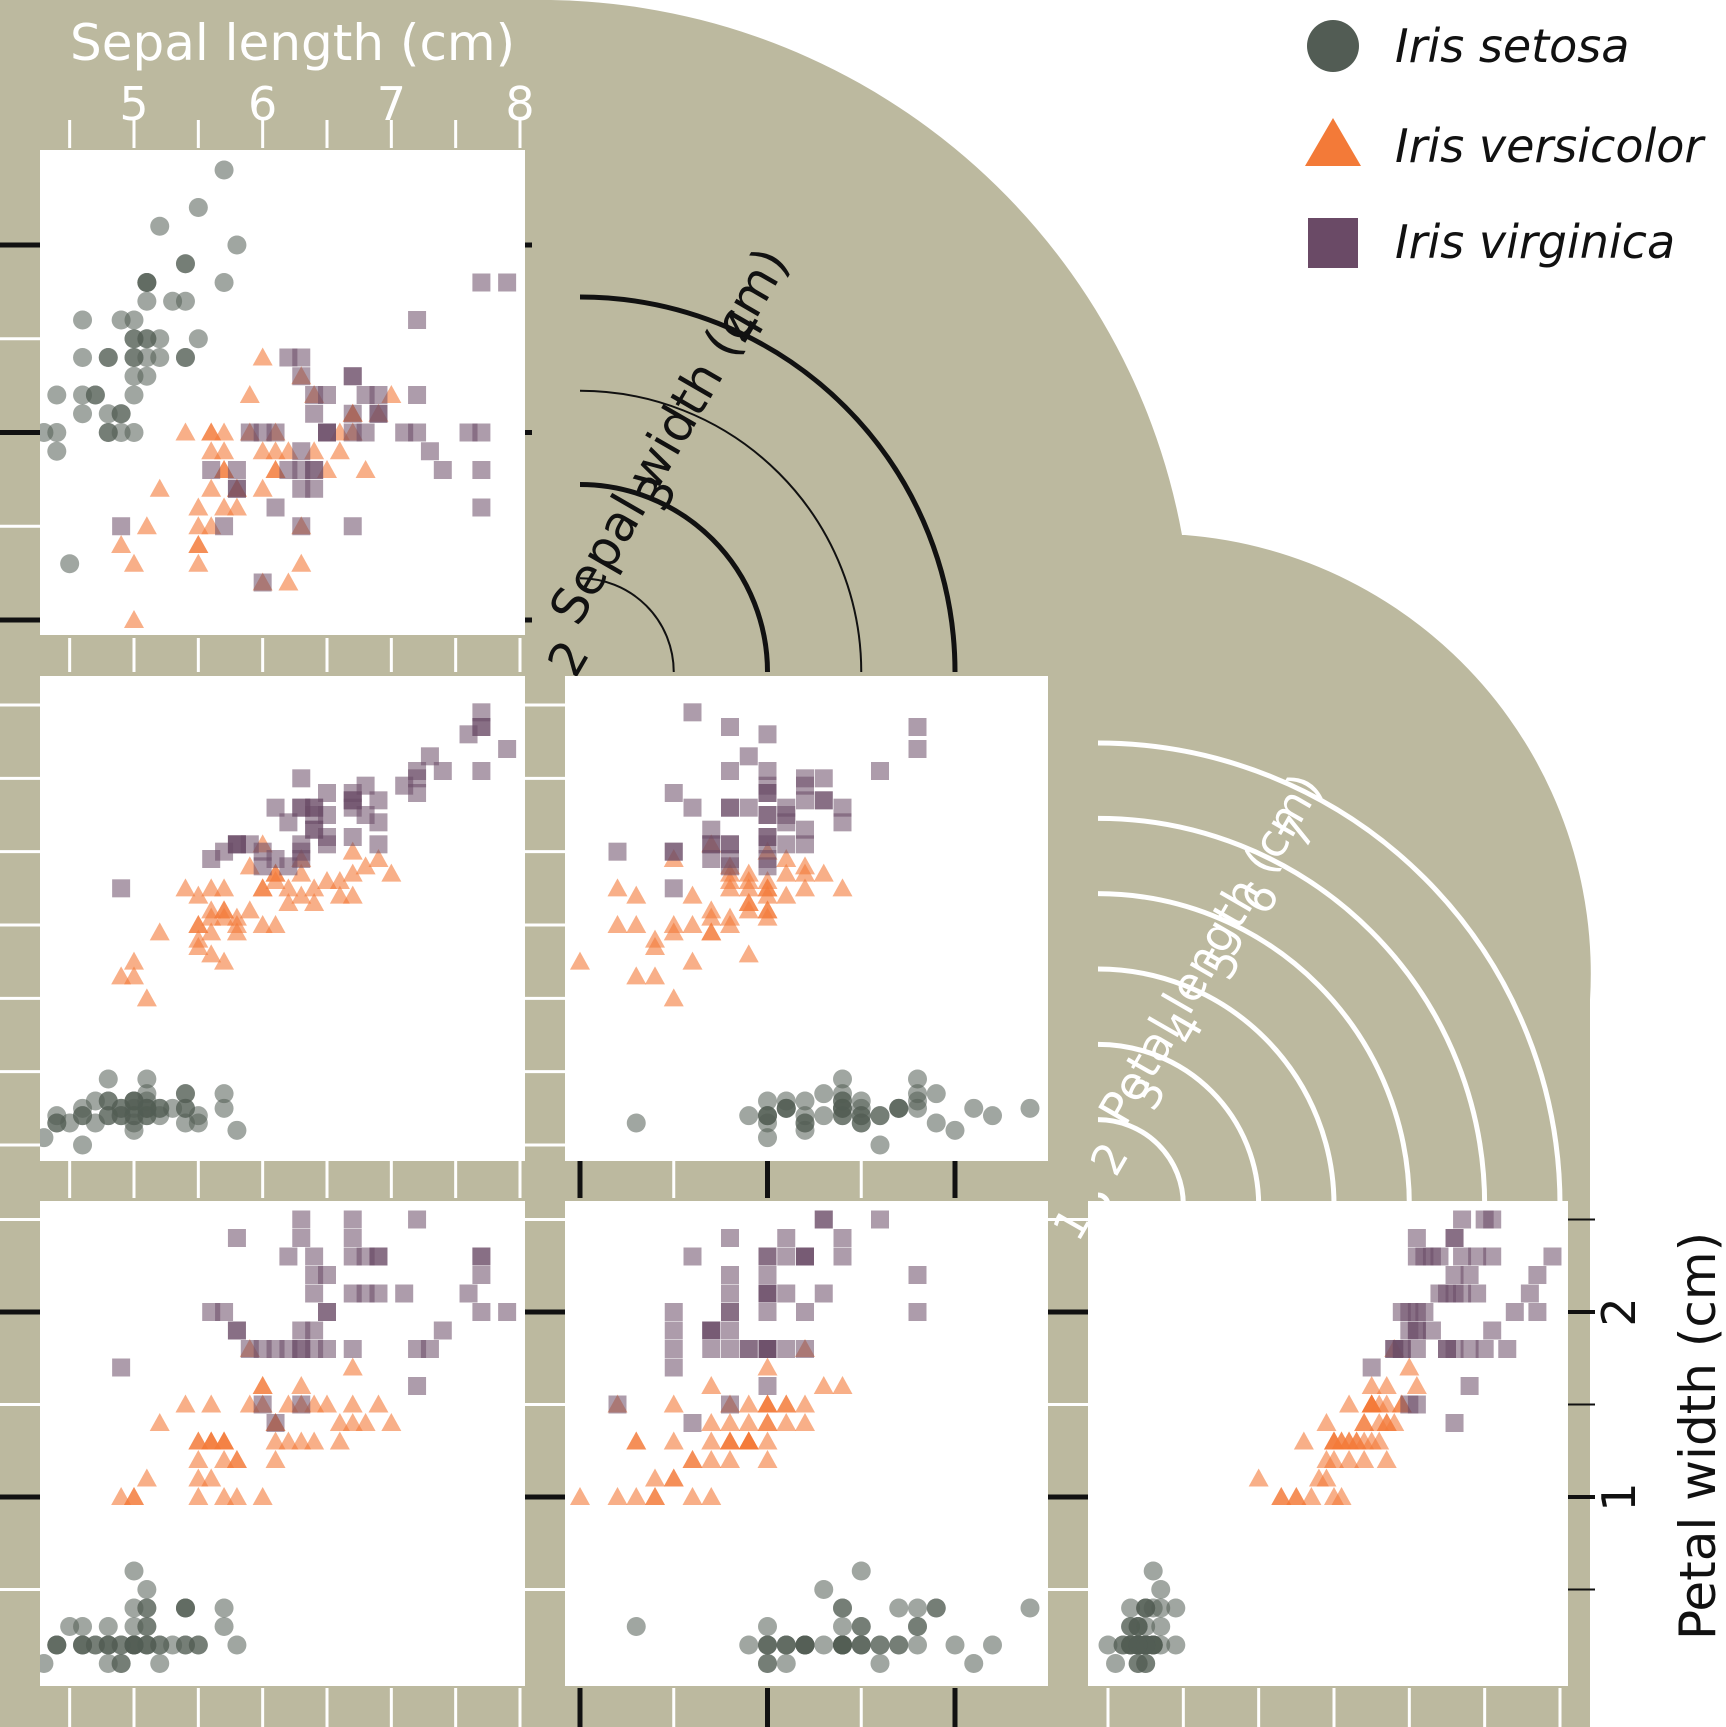 This screenshot has height=1727, width=1726. What do you see at coordinates (519, 104) in the screenshot?
I see `sepal-length-tick-label: 8` at bounding box center [519, 104].